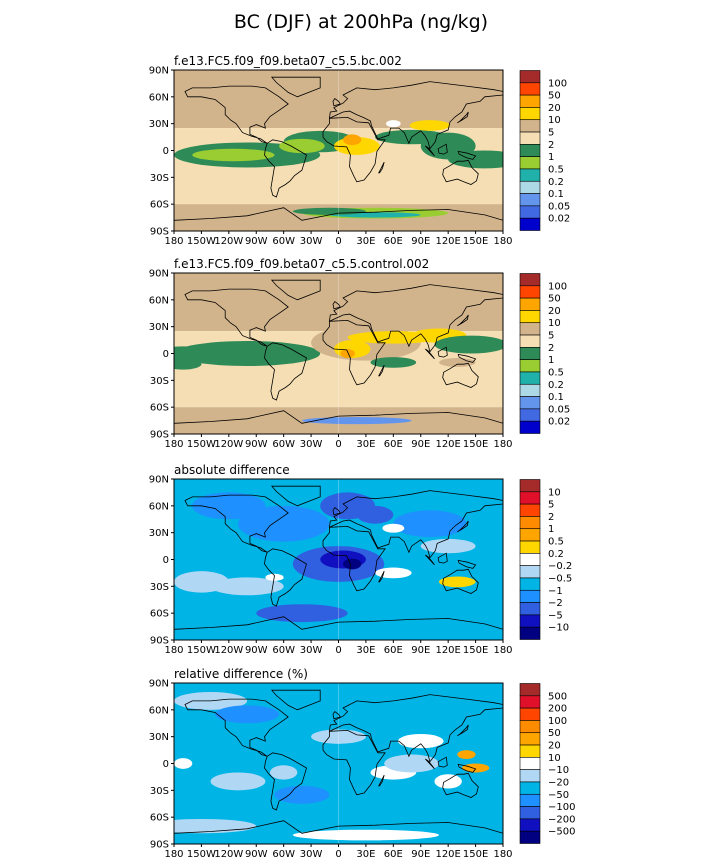 The height and width of the screenshot is (865, 723). I want to click on figure-title: BC (DJF) at 200hPa (ng/kg), so click(361, 22).